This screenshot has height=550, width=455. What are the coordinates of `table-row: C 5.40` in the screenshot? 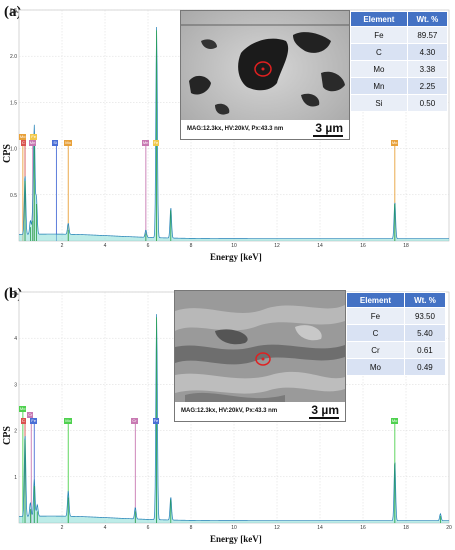 It's located at (396, 333).